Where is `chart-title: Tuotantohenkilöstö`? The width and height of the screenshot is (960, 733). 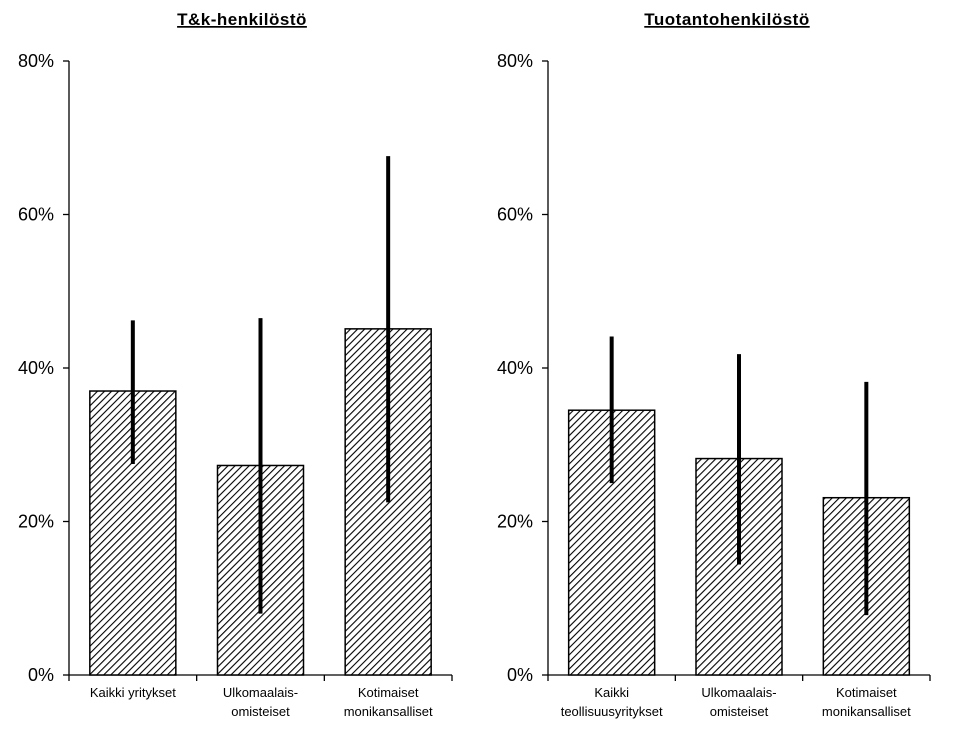 chart-title: Tuotantohenkilöstö is located at coordinates (726, 19).